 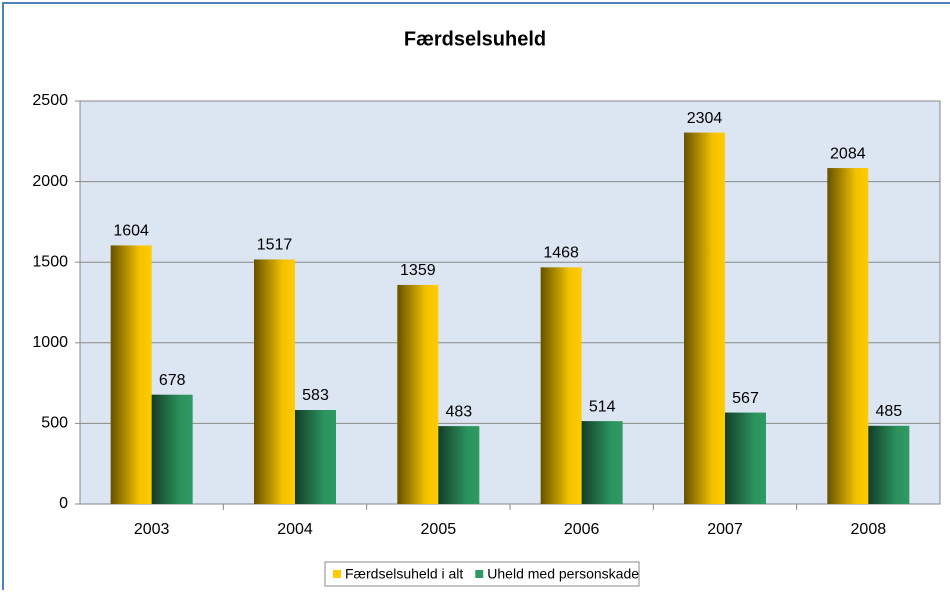 I want to click on y-tick-label: 1500, so click(x=50, y=261).